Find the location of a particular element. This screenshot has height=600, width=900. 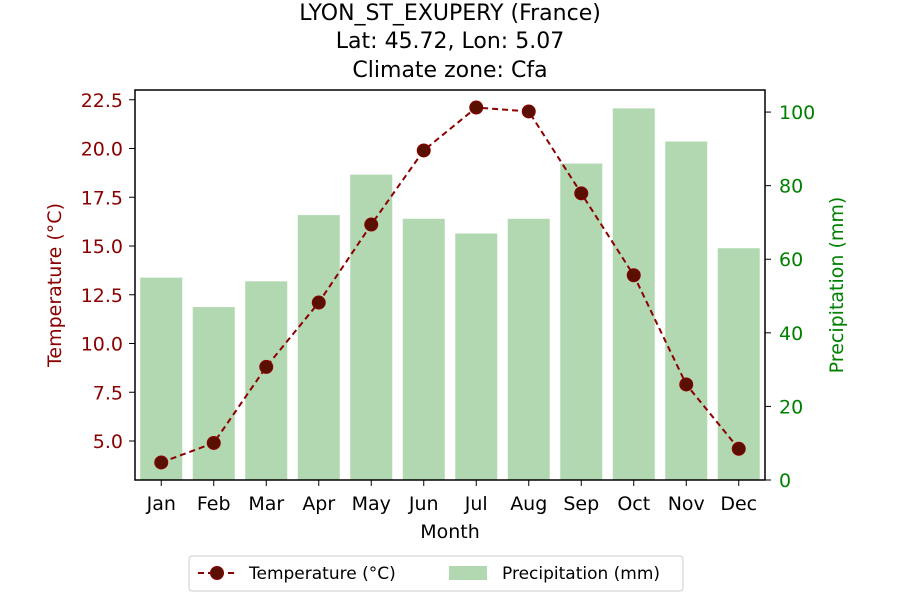

legend-temperature-swatch-marker is located at coordinates (217, 573).